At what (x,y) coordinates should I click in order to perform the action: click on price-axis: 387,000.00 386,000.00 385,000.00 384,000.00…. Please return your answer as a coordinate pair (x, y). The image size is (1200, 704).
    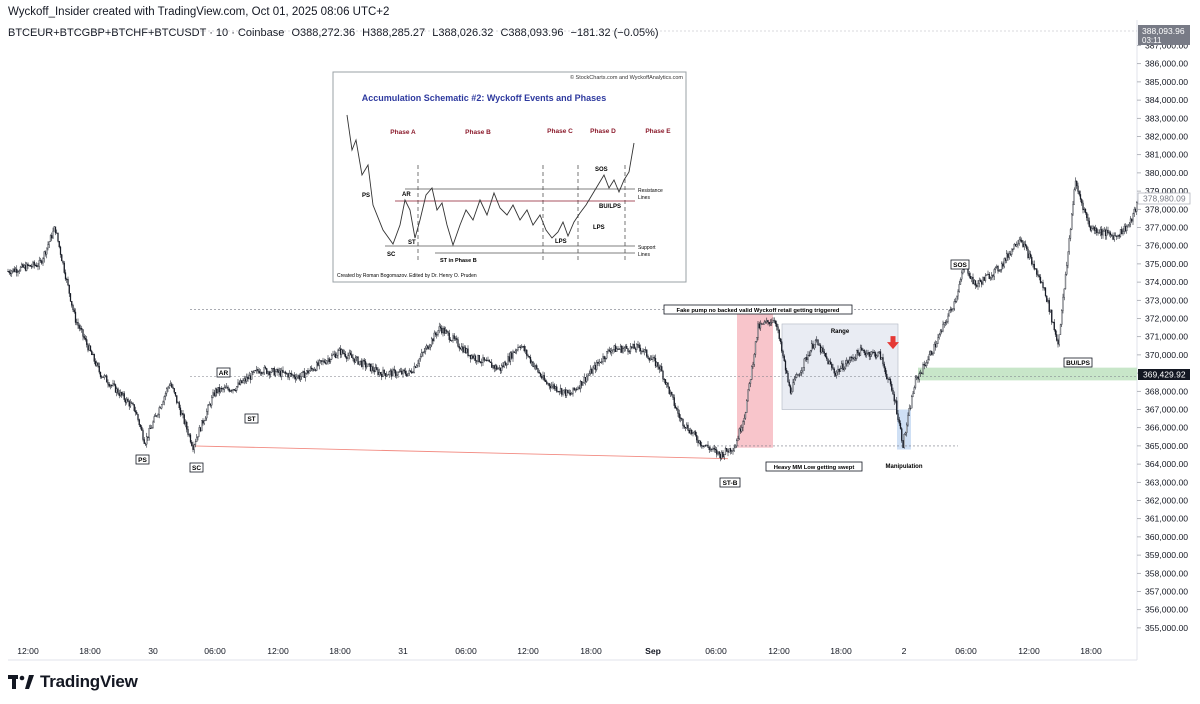
    Looking at the image, I should click on (1162, 337).